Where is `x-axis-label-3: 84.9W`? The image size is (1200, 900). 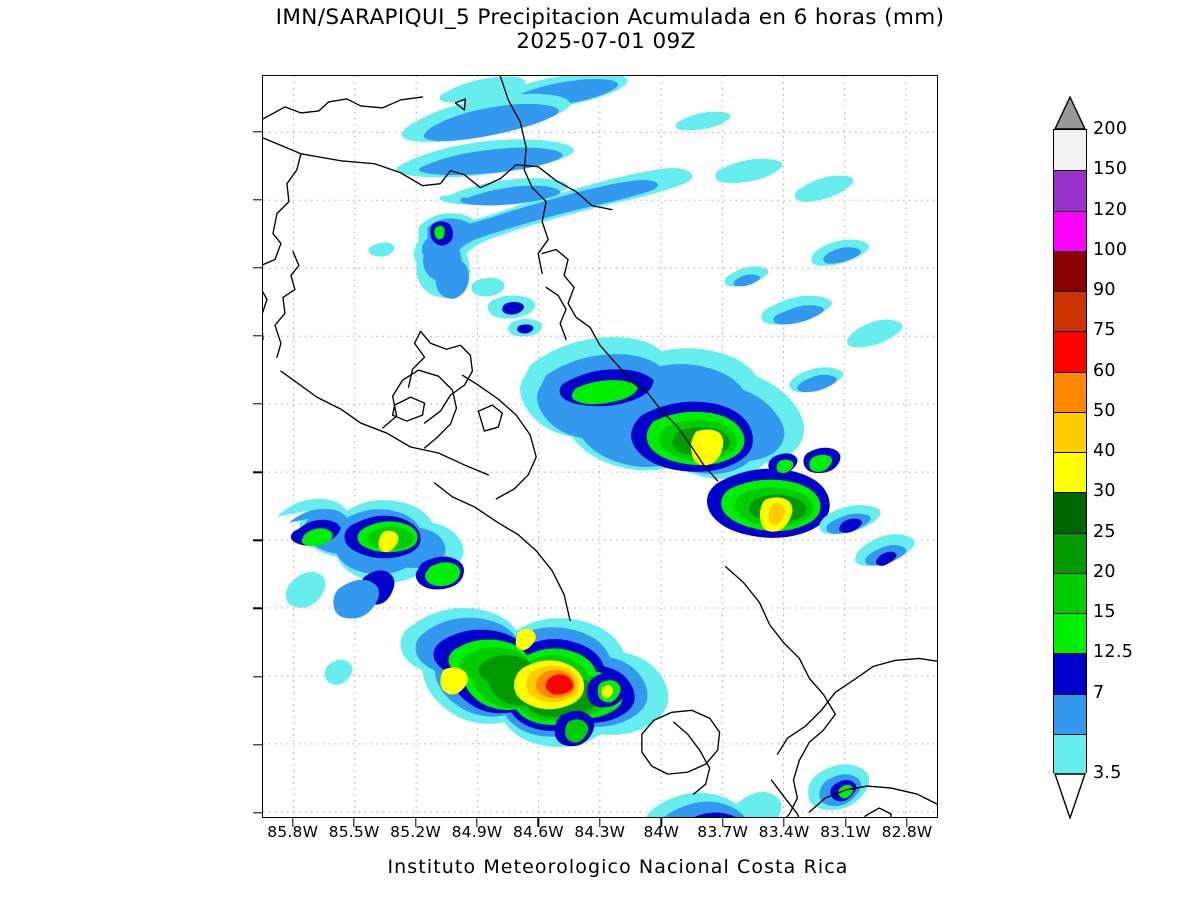
x-axis-label-3: 84.9W is located at coordinates (477, 832).